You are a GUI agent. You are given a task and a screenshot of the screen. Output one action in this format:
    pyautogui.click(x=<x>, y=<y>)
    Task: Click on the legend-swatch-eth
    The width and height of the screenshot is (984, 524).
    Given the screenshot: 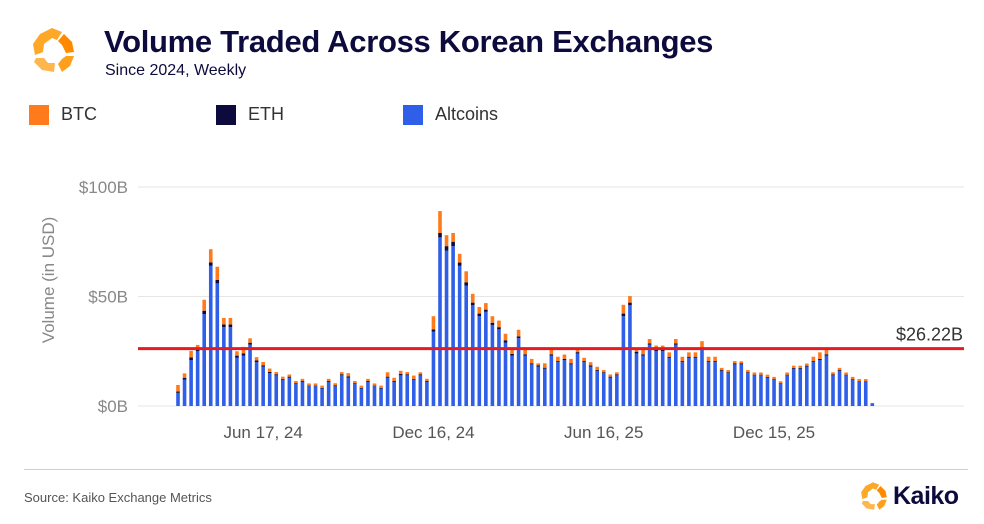 What is the action you would take?
    pyautogui.click(x=226, y=114)
    